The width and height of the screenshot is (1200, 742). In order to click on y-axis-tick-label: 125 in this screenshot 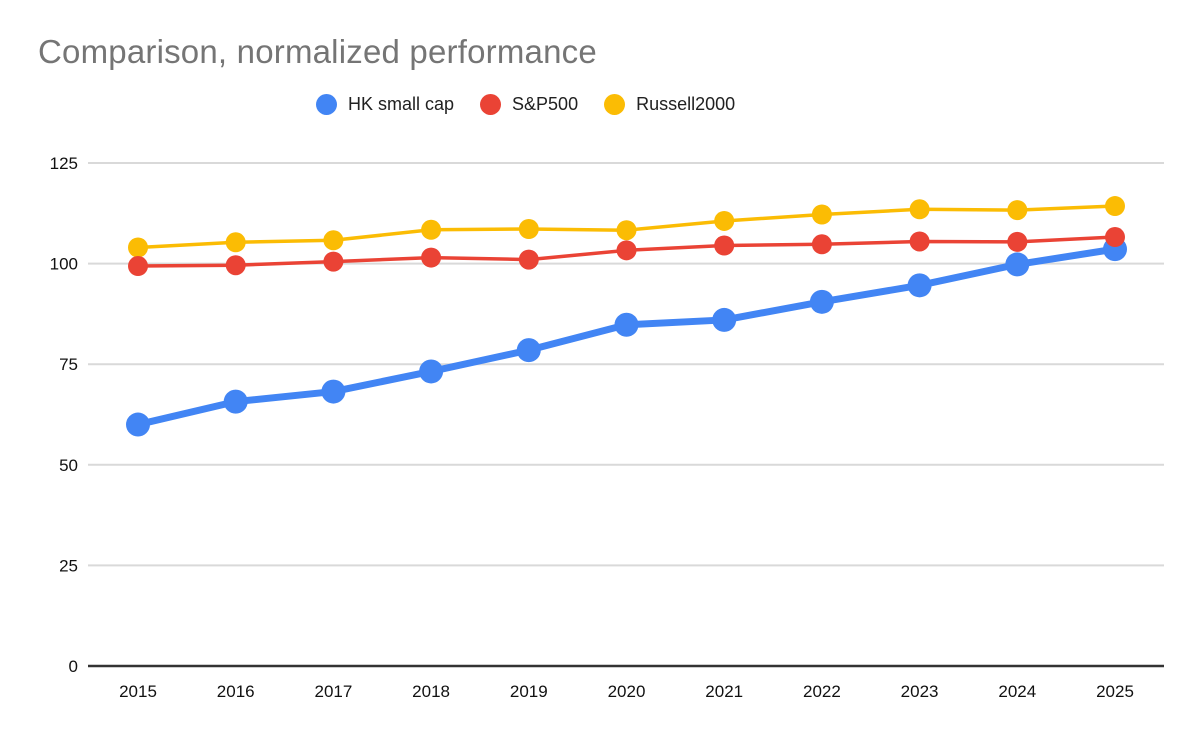, I will do `click(64, 163)`.